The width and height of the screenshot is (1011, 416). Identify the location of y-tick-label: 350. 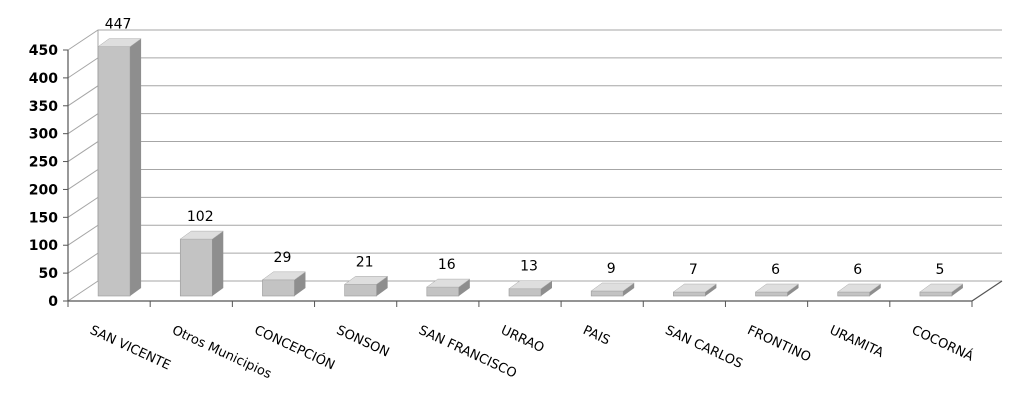
(43, 107).